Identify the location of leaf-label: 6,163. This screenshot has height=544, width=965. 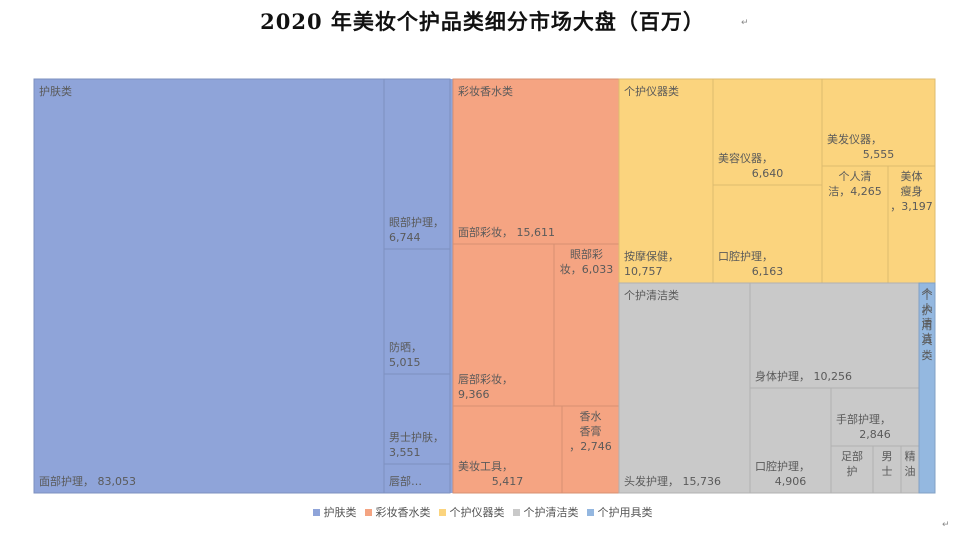
(768, 271).